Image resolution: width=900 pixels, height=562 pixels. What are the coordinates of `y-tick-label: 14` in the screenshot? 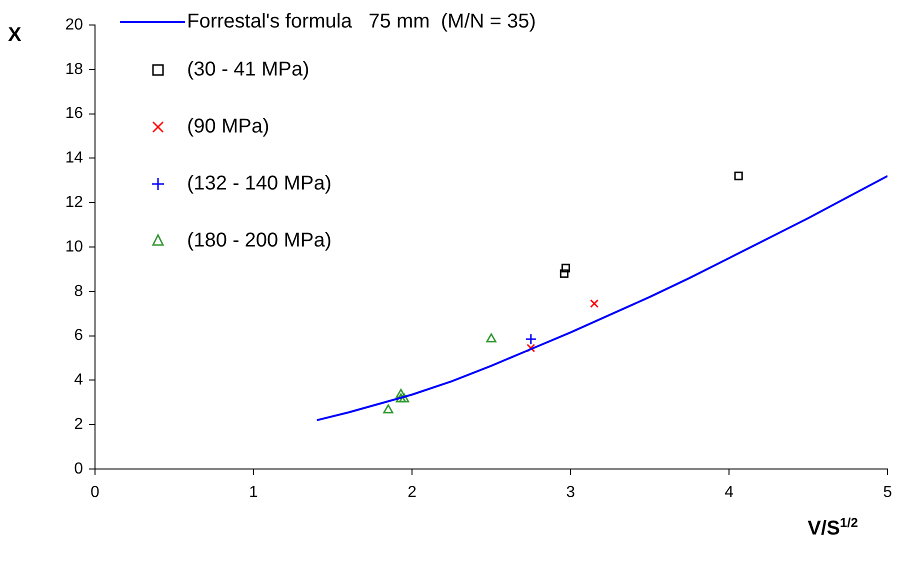 It's located at (74, 158).